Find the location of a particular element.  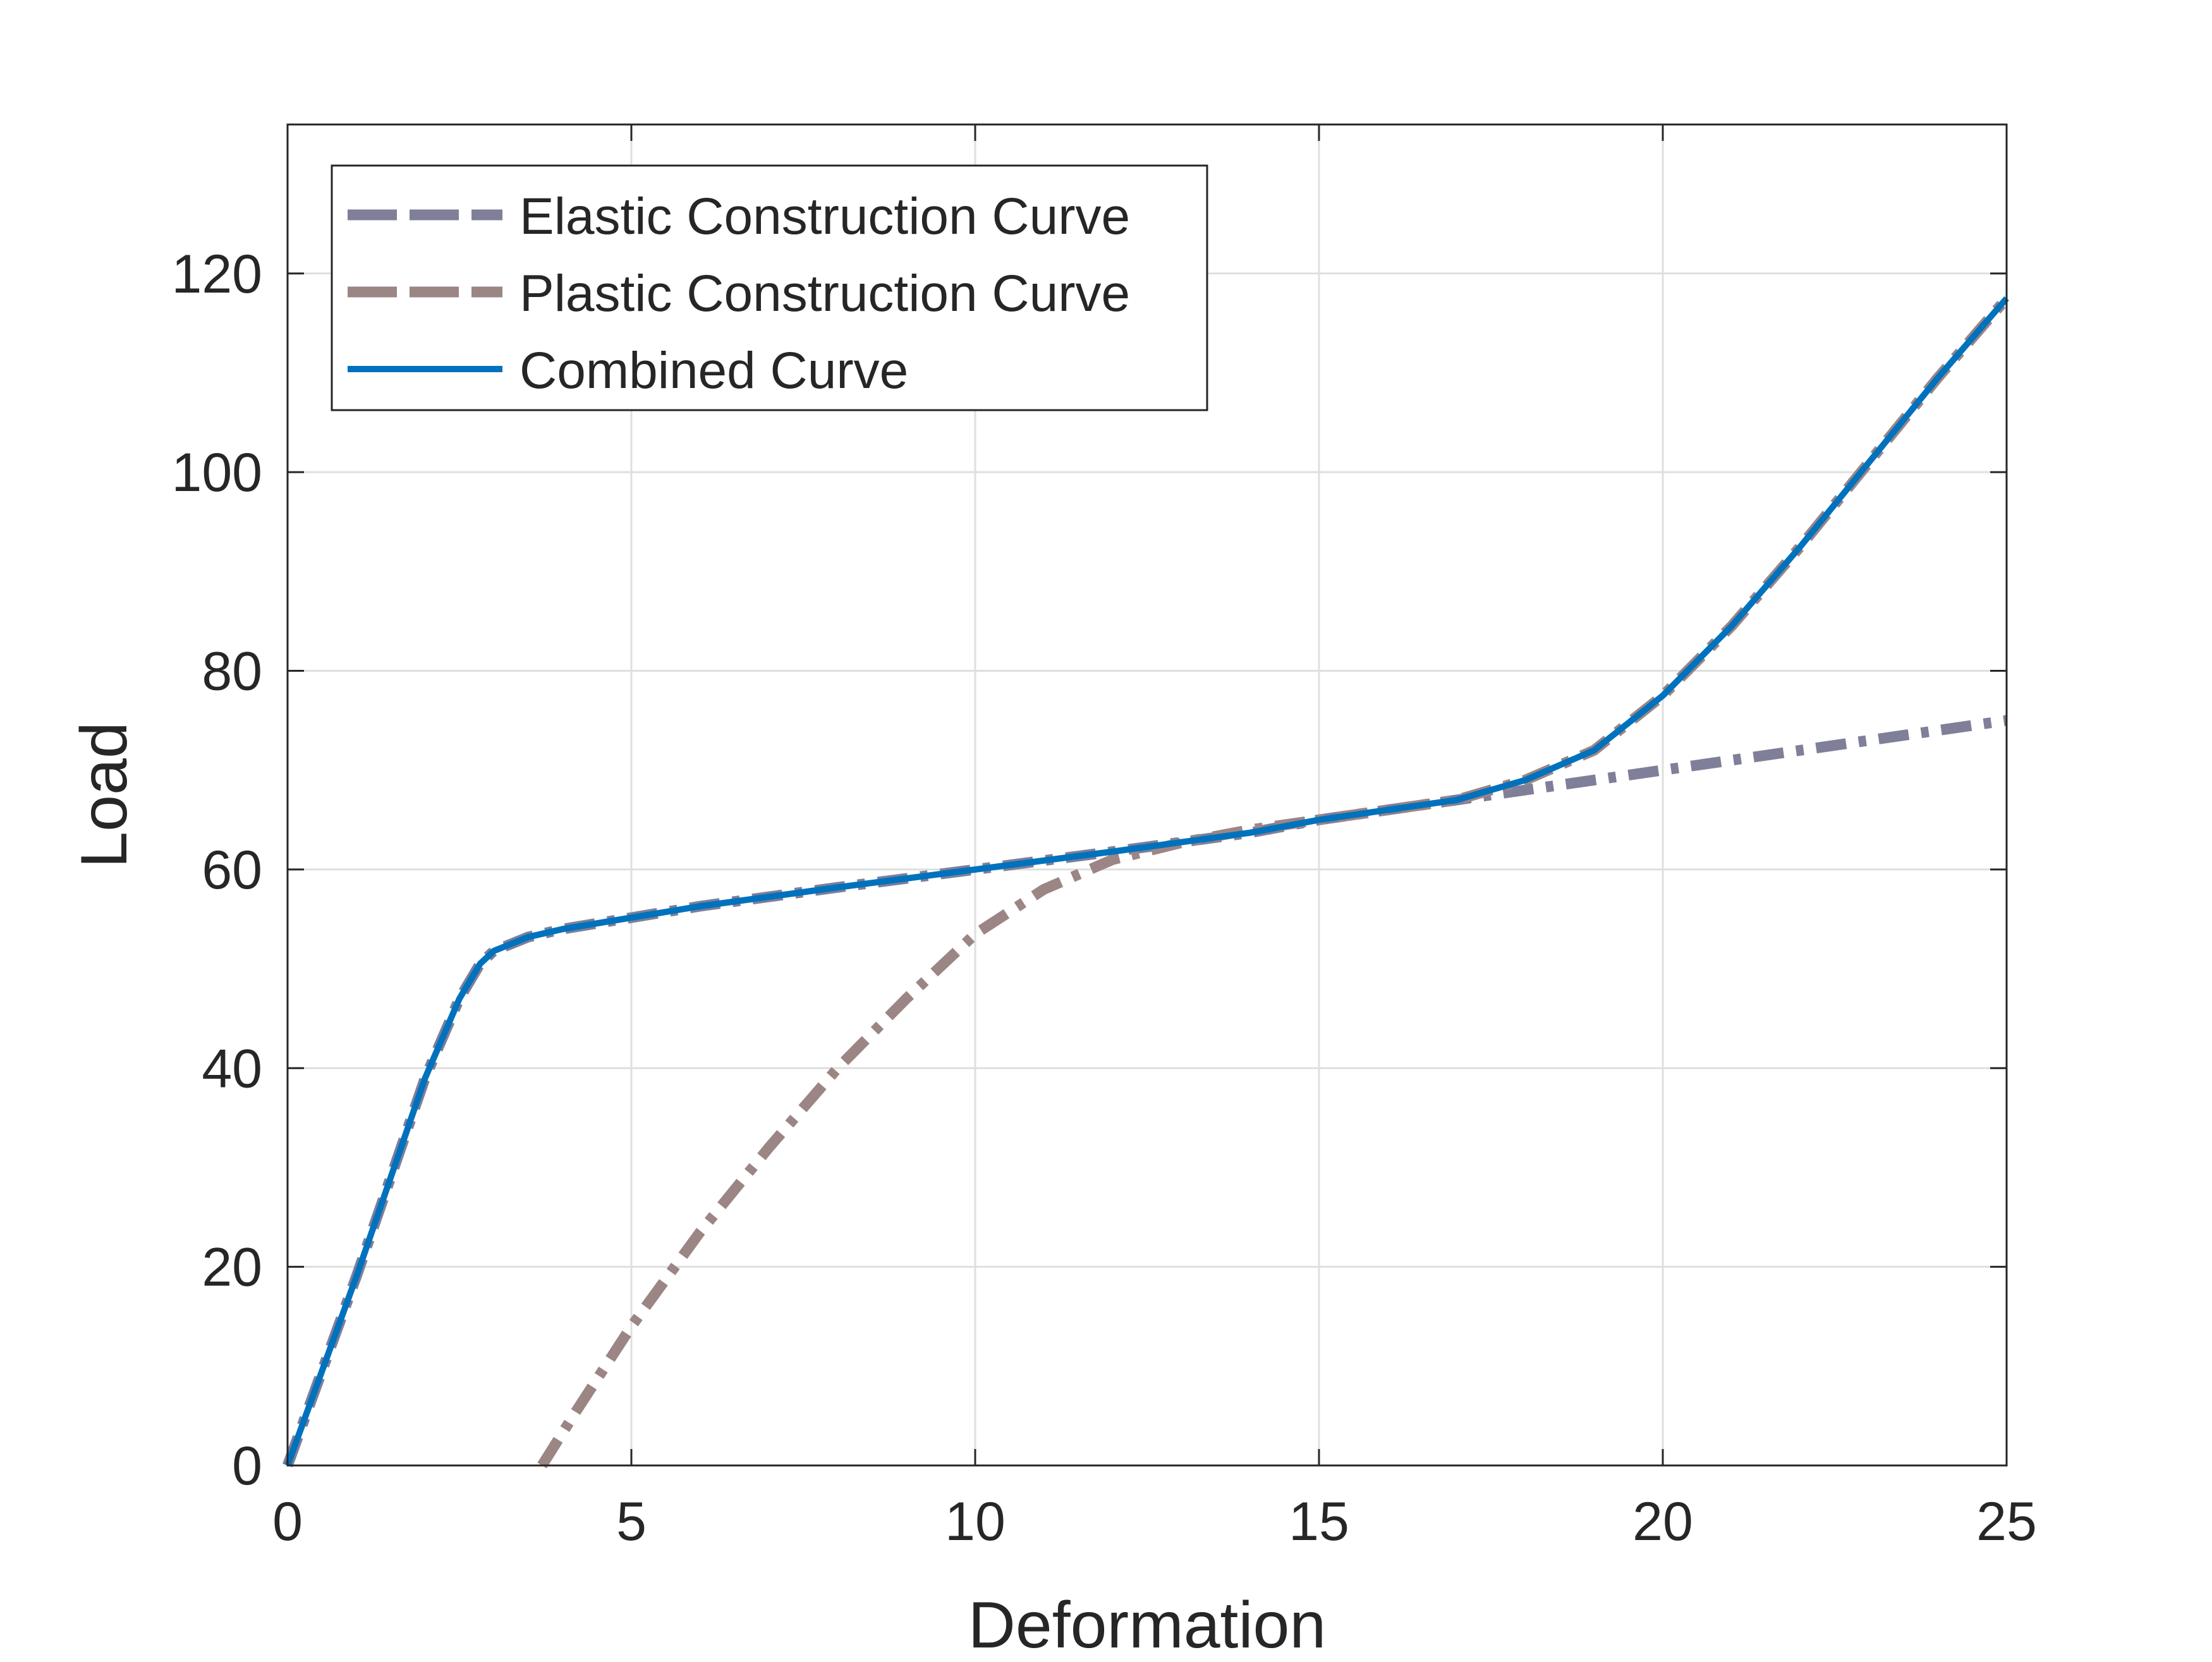

y-tick-label: 0 is located at coordinates (247, 1466).